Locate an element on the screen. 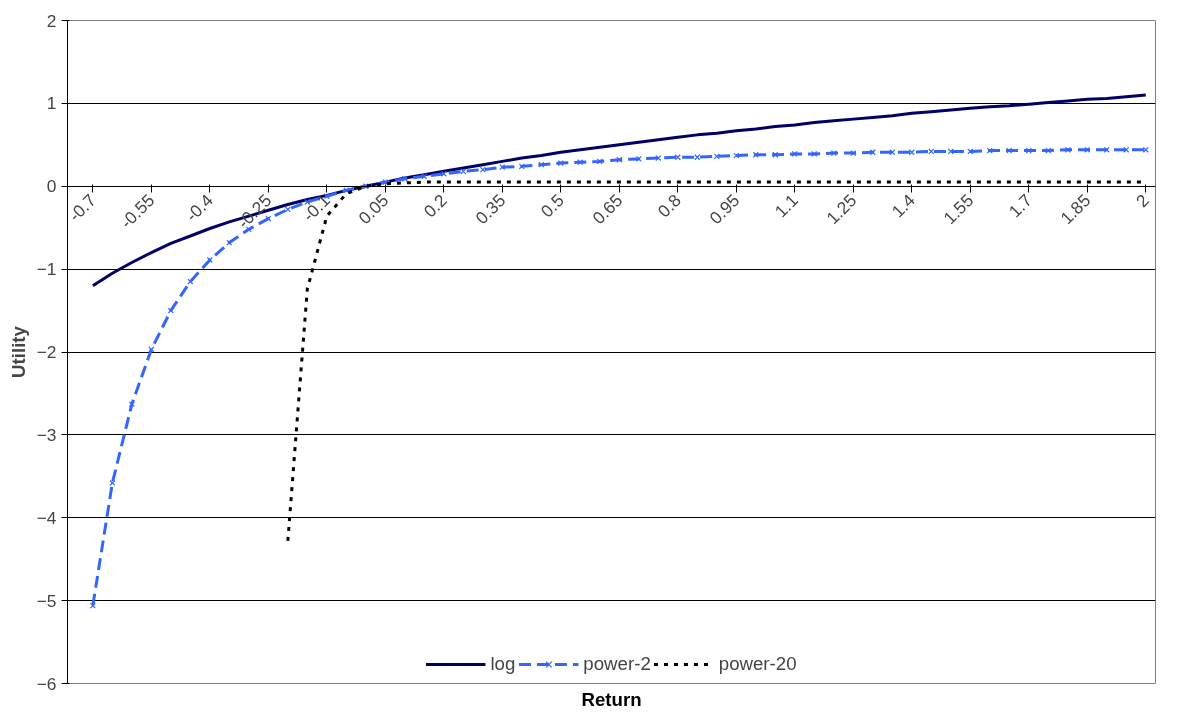 The height and width of the screenshot is (717, 1192). x-tick-label: -0.7 is located at coordinates (82, 208).